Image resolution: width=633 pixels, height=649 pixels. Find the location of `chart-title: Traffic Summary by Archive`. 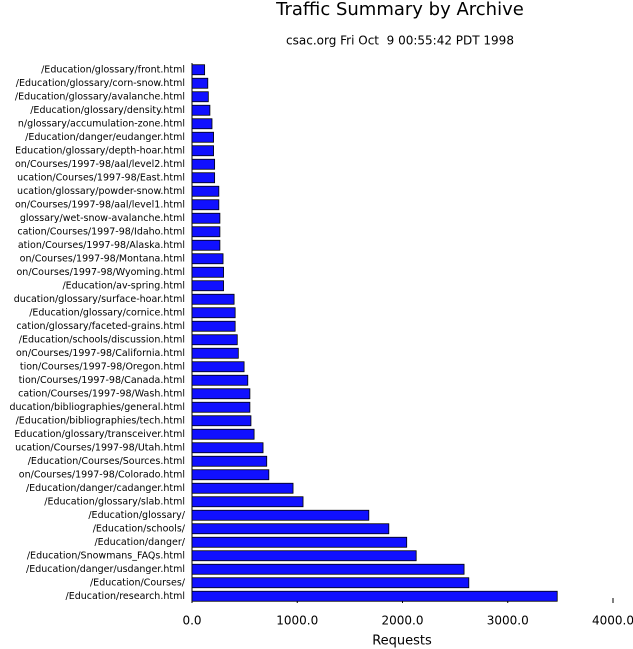

chart-title: Traffic Summary by Archive is located at coordinates (399, 10).